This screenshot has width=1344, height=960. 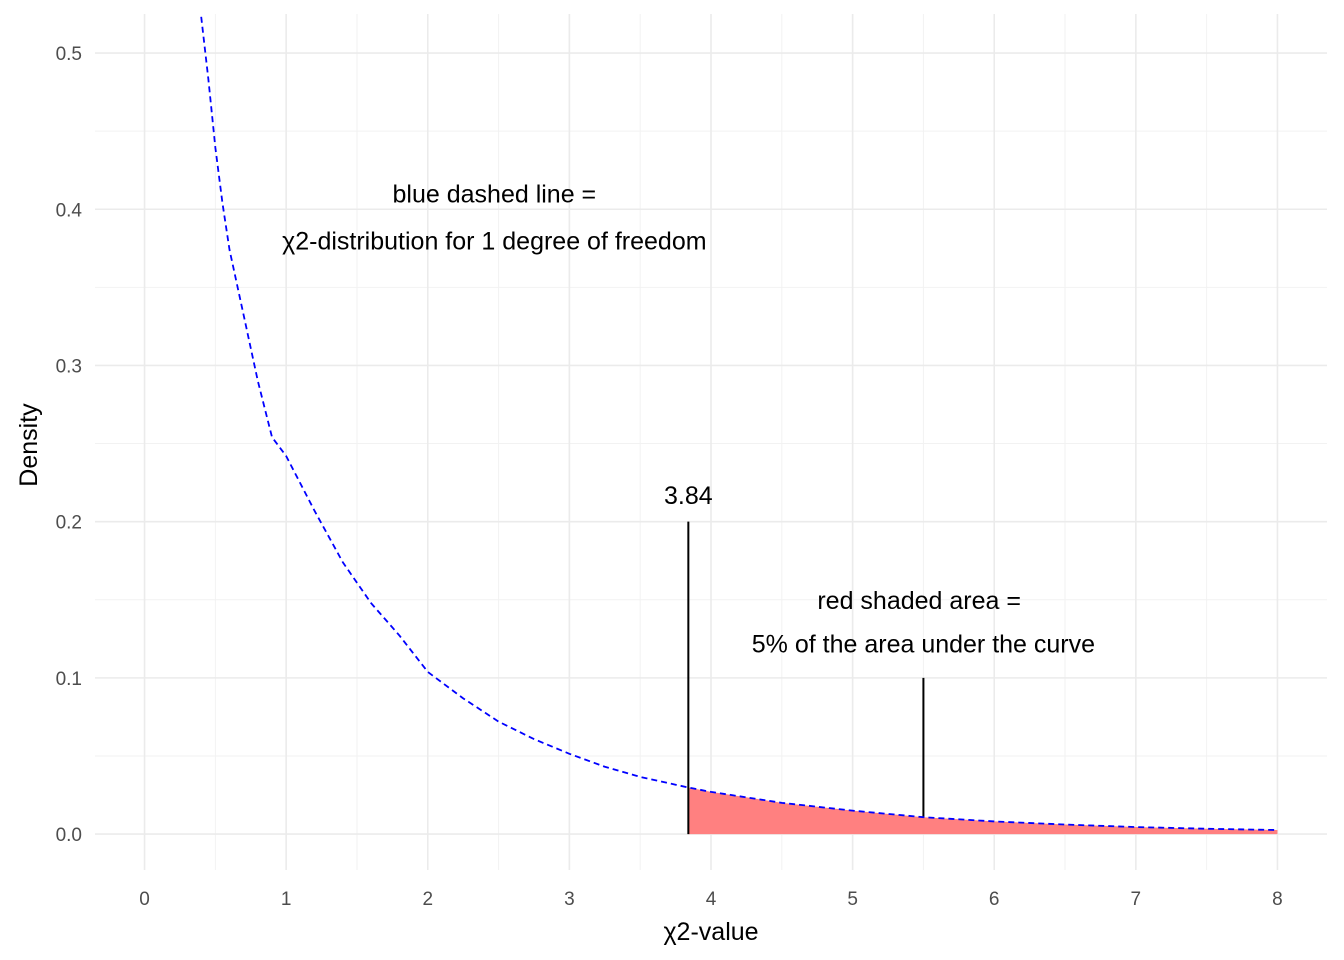 What do you see at coordinates (69, 210) in the screenshot?
I see `y-tick-label: 0.4` at bounding box center [69, 210].